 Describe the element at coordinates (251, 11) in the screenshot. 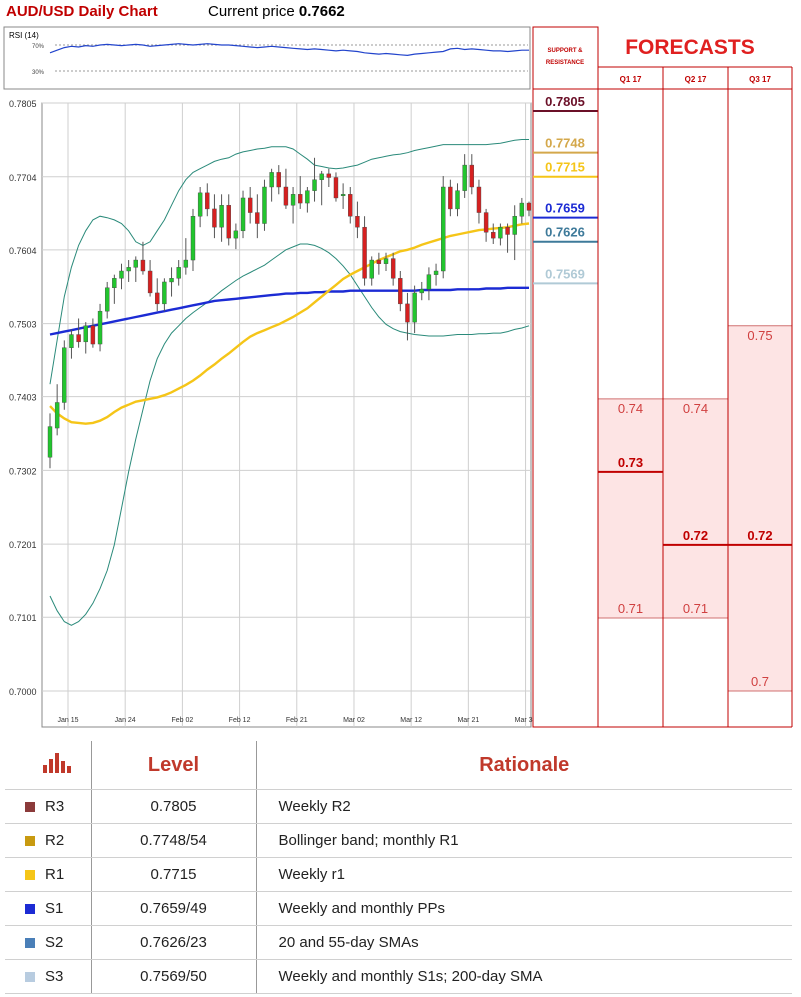

I see `current-price-text: Current price` at that location.